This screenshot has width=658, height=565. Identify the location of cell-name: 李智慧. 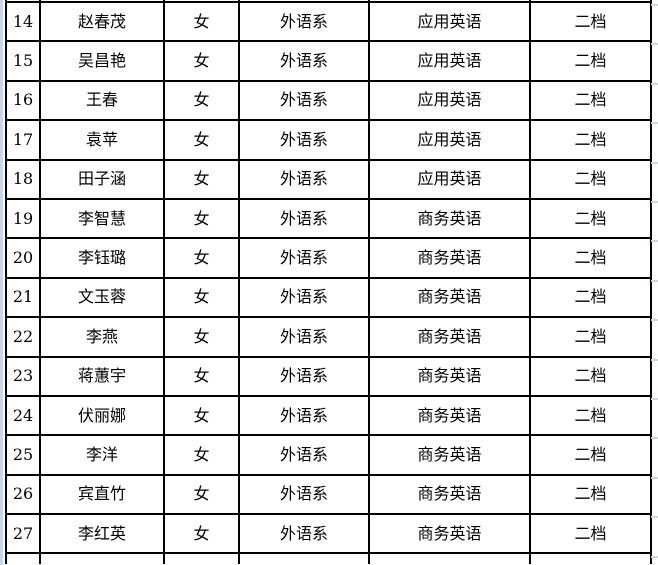
(102, 218).